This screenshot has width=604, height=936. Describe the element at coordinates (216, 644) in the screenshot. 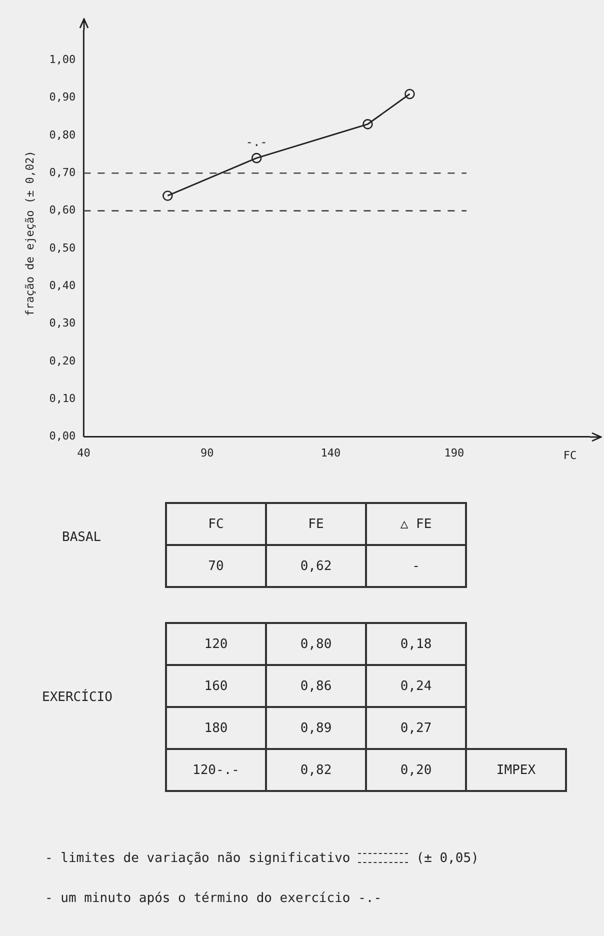

I see `text: 120` at that location.